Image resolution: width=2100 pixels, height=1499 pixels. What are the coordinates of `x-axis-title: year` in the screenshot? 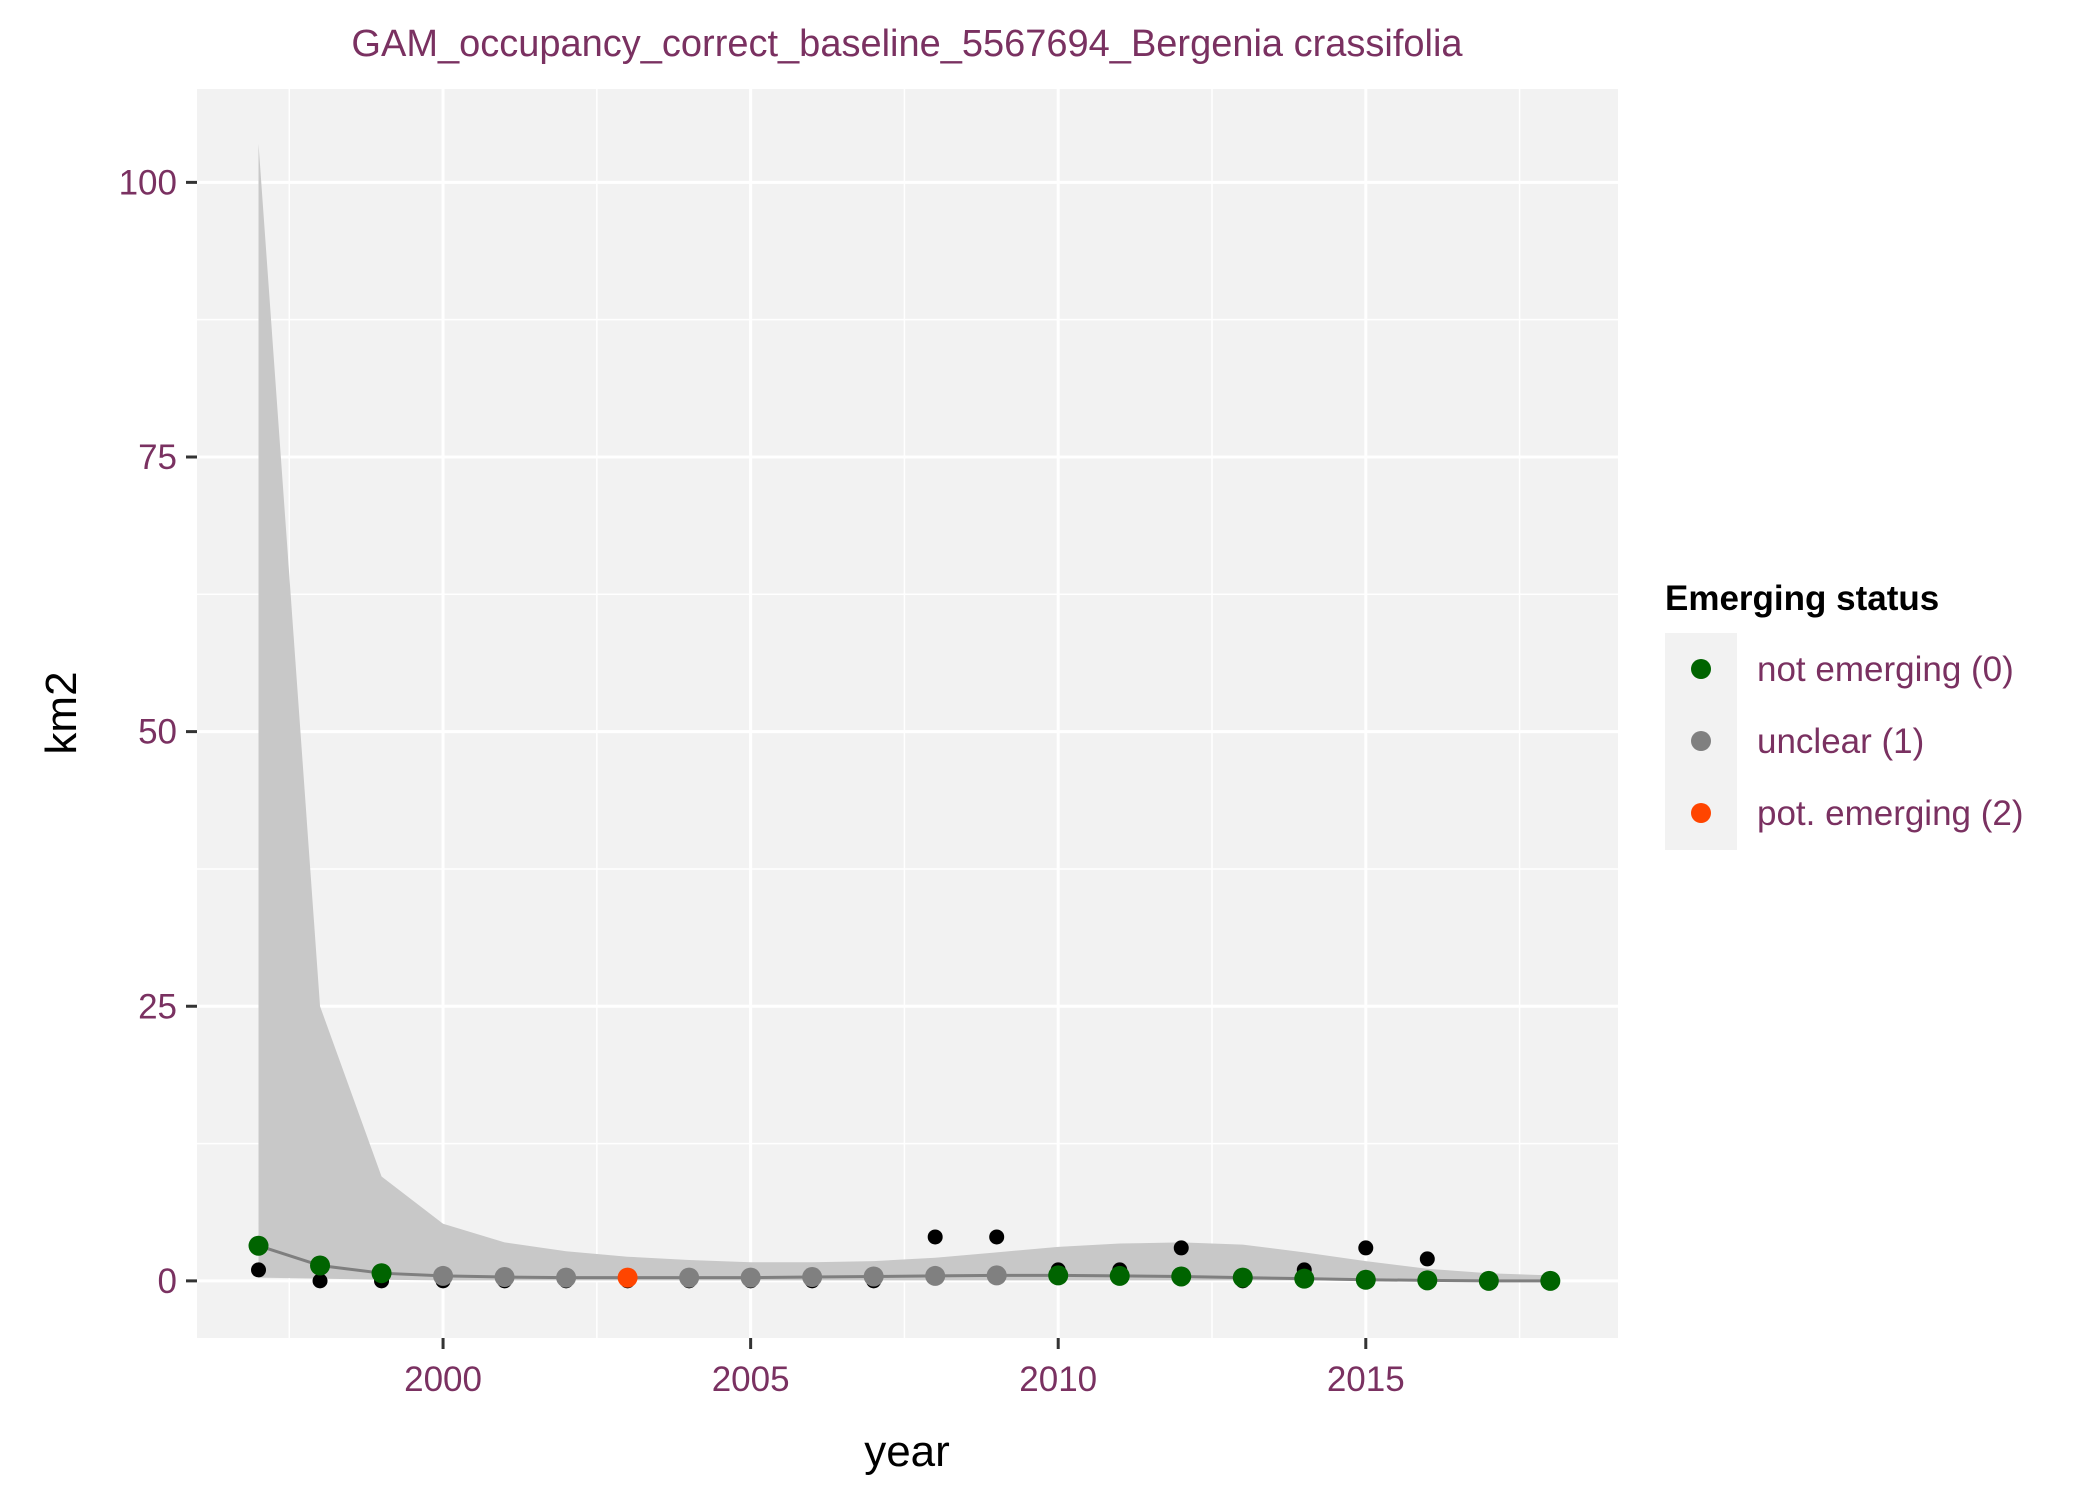 It's located at (907, 1451).